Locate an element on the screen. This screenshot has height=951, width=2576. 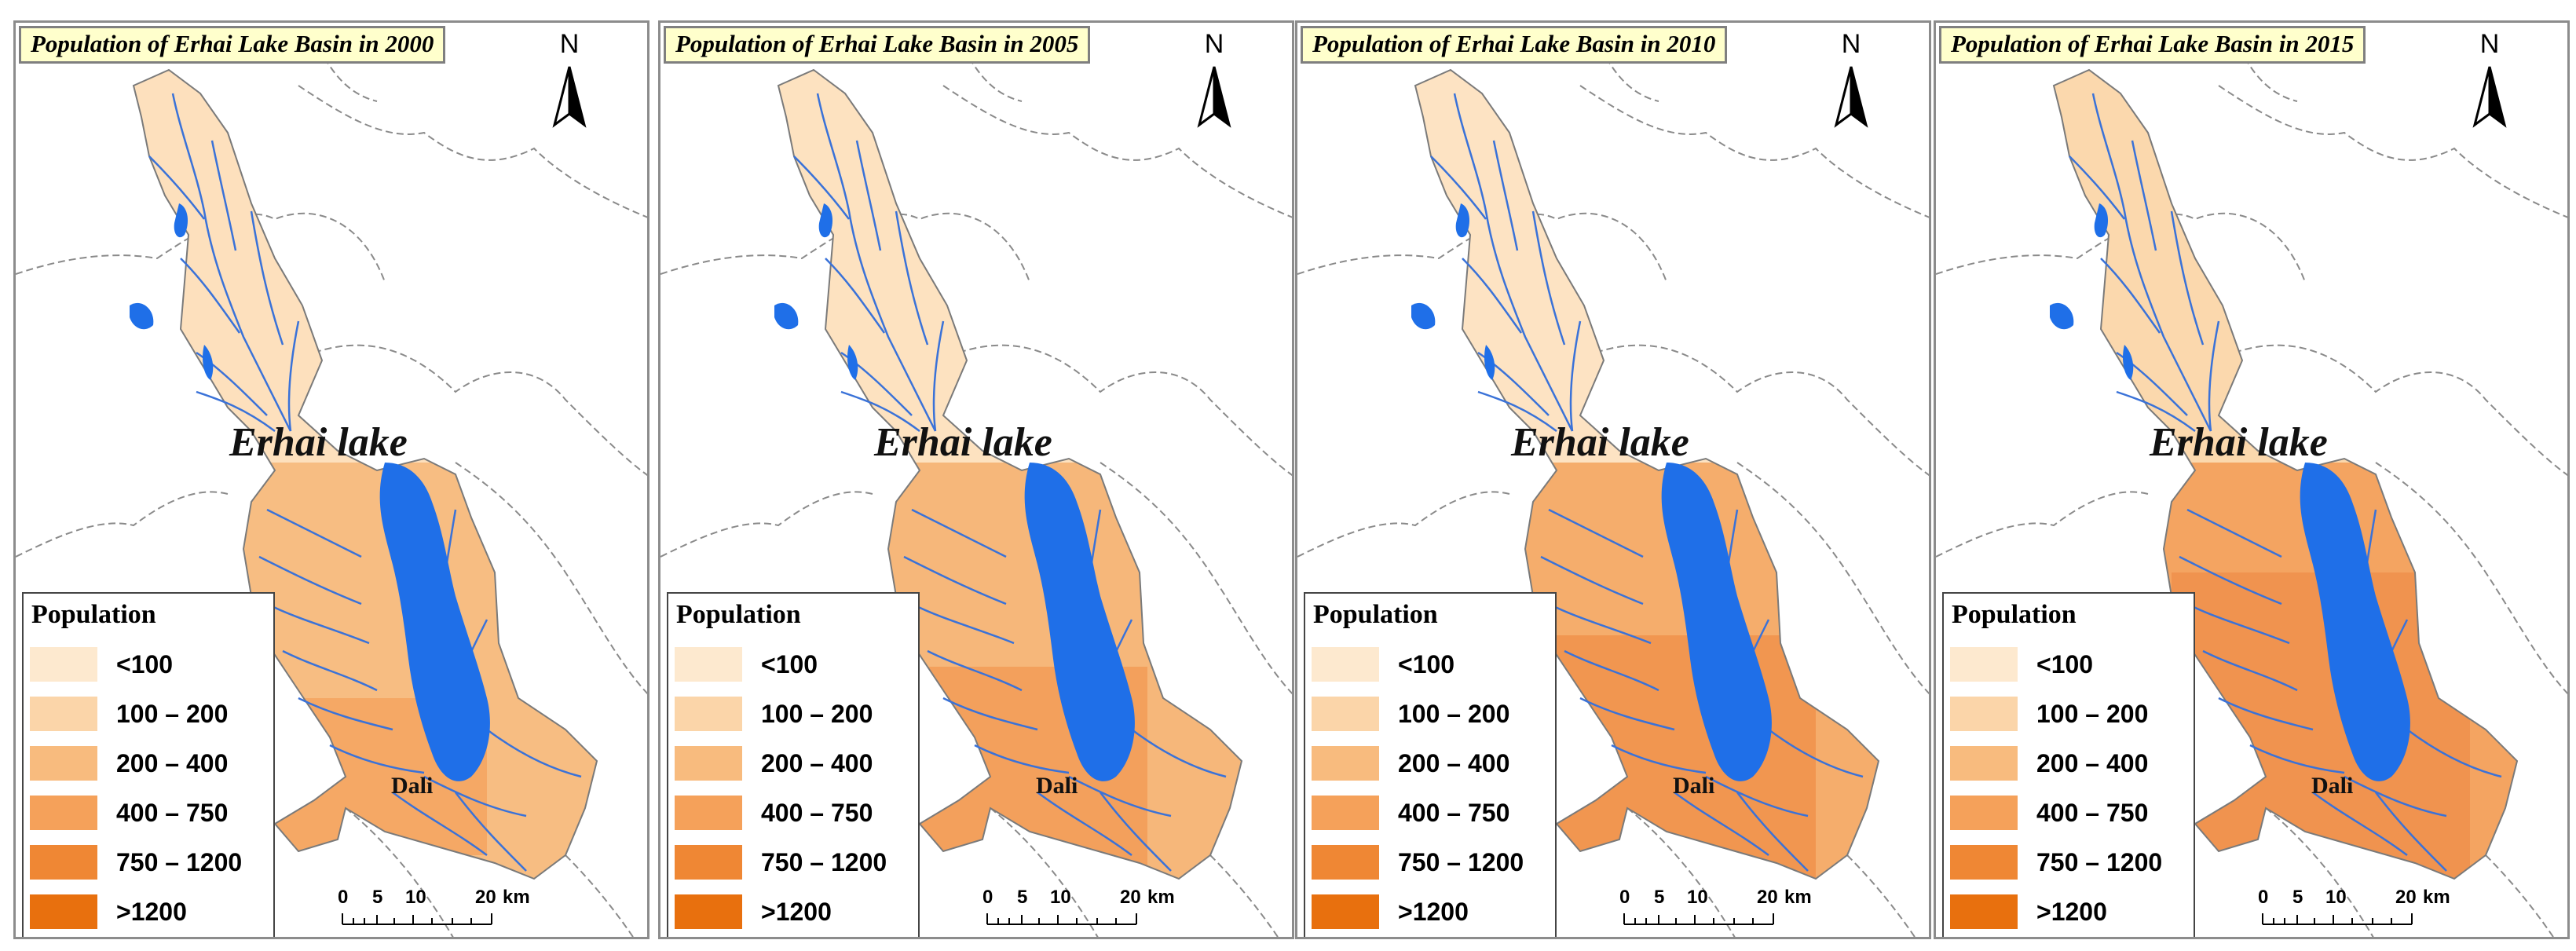
map-title: Population of Erhai Lake Basin in 2005 is located at coordinates (878, 45).